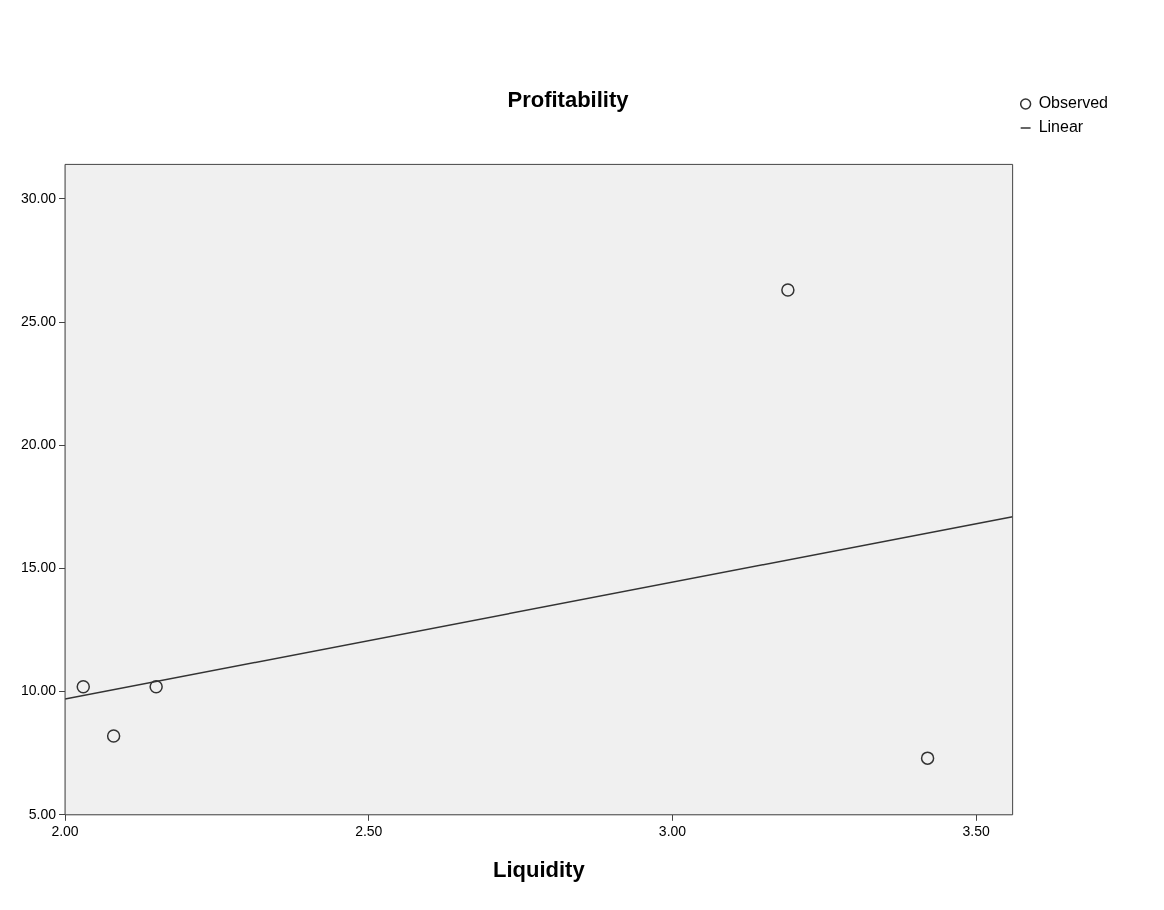 Image resolution: width=1164 pixels, height=910 pixels. What do you see at coordinates (38, 690) in the screenshot?
I see `y-tick-label: 10.00` at bounding box center [38, 690].